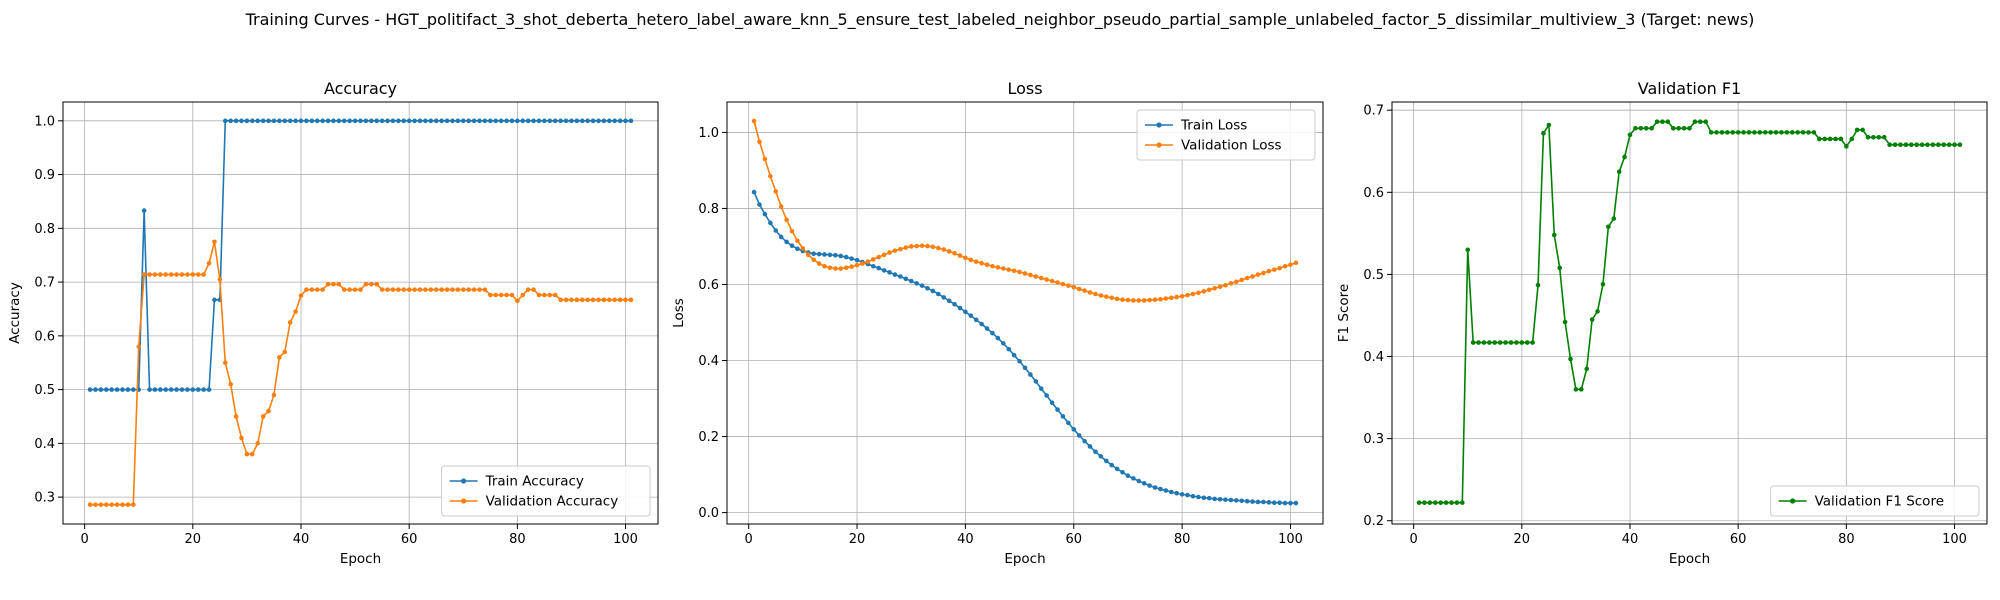 This screenshot has width=2000, height=600. I want to click on x-tick-label: 20, so click(857, 539).